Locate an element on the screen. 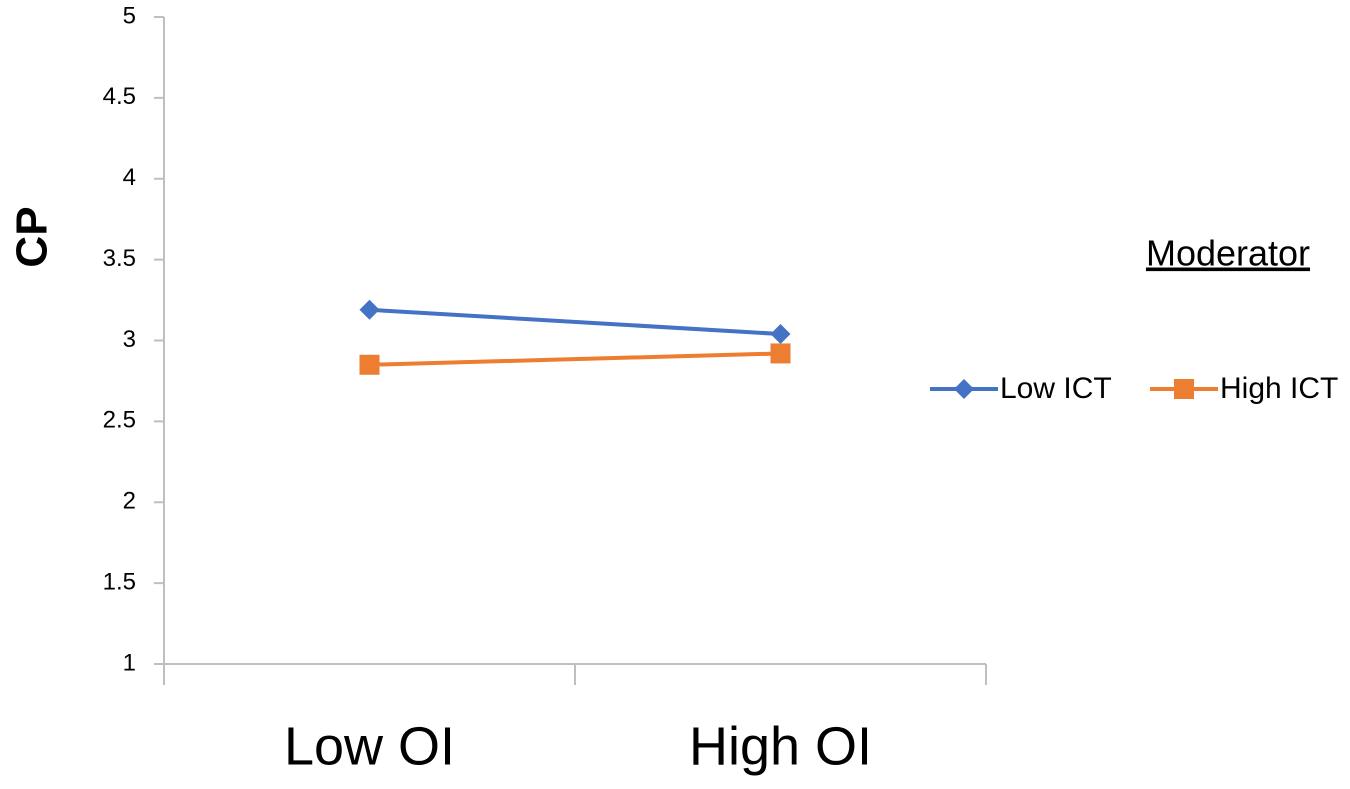 Image resolution: width=1350 pixels, height=789 pixels. y-axis-label: CP is located at coordinates (32, 236).